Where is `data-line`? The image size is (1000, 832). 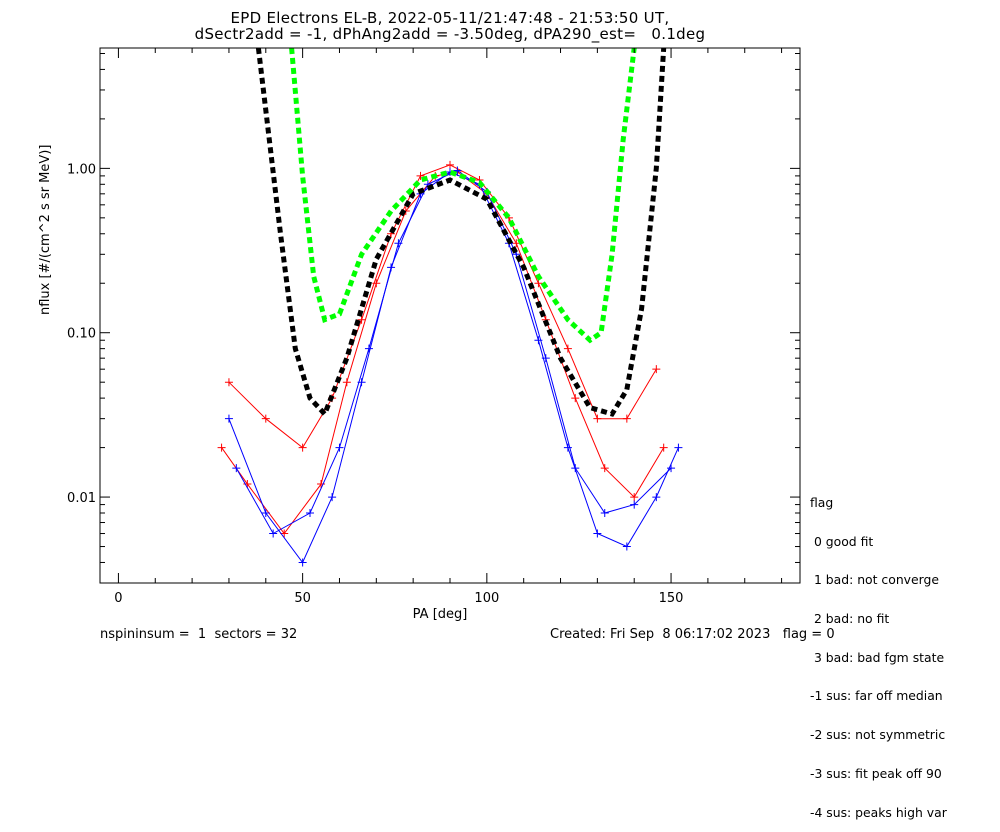
data-line is located at coordinates (442, 306).